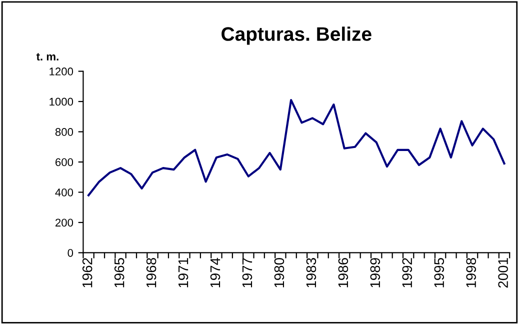 Image resolution: width=520 pixels, height=324 pixels. Describe the element at coordinates (62, 72) in the screenshot. I see `y-tick-label: 1200` at that location.